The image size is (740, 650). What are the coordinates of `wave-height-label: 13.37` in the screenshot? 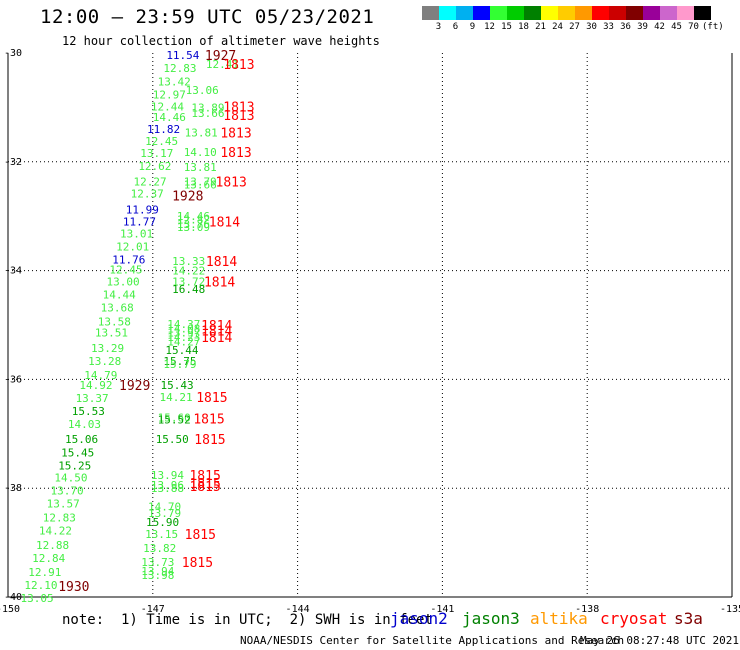 It's located at (92, 398).